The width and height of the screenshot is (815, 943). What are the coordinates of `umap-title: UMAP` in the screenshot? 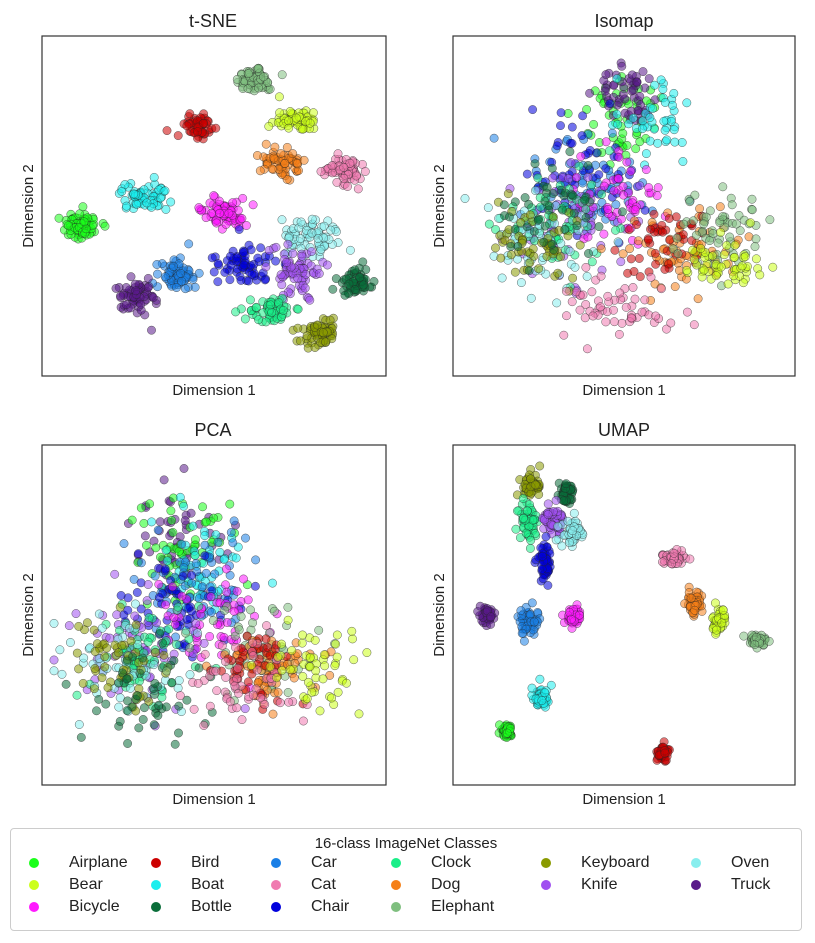 It's located at (624, 430).